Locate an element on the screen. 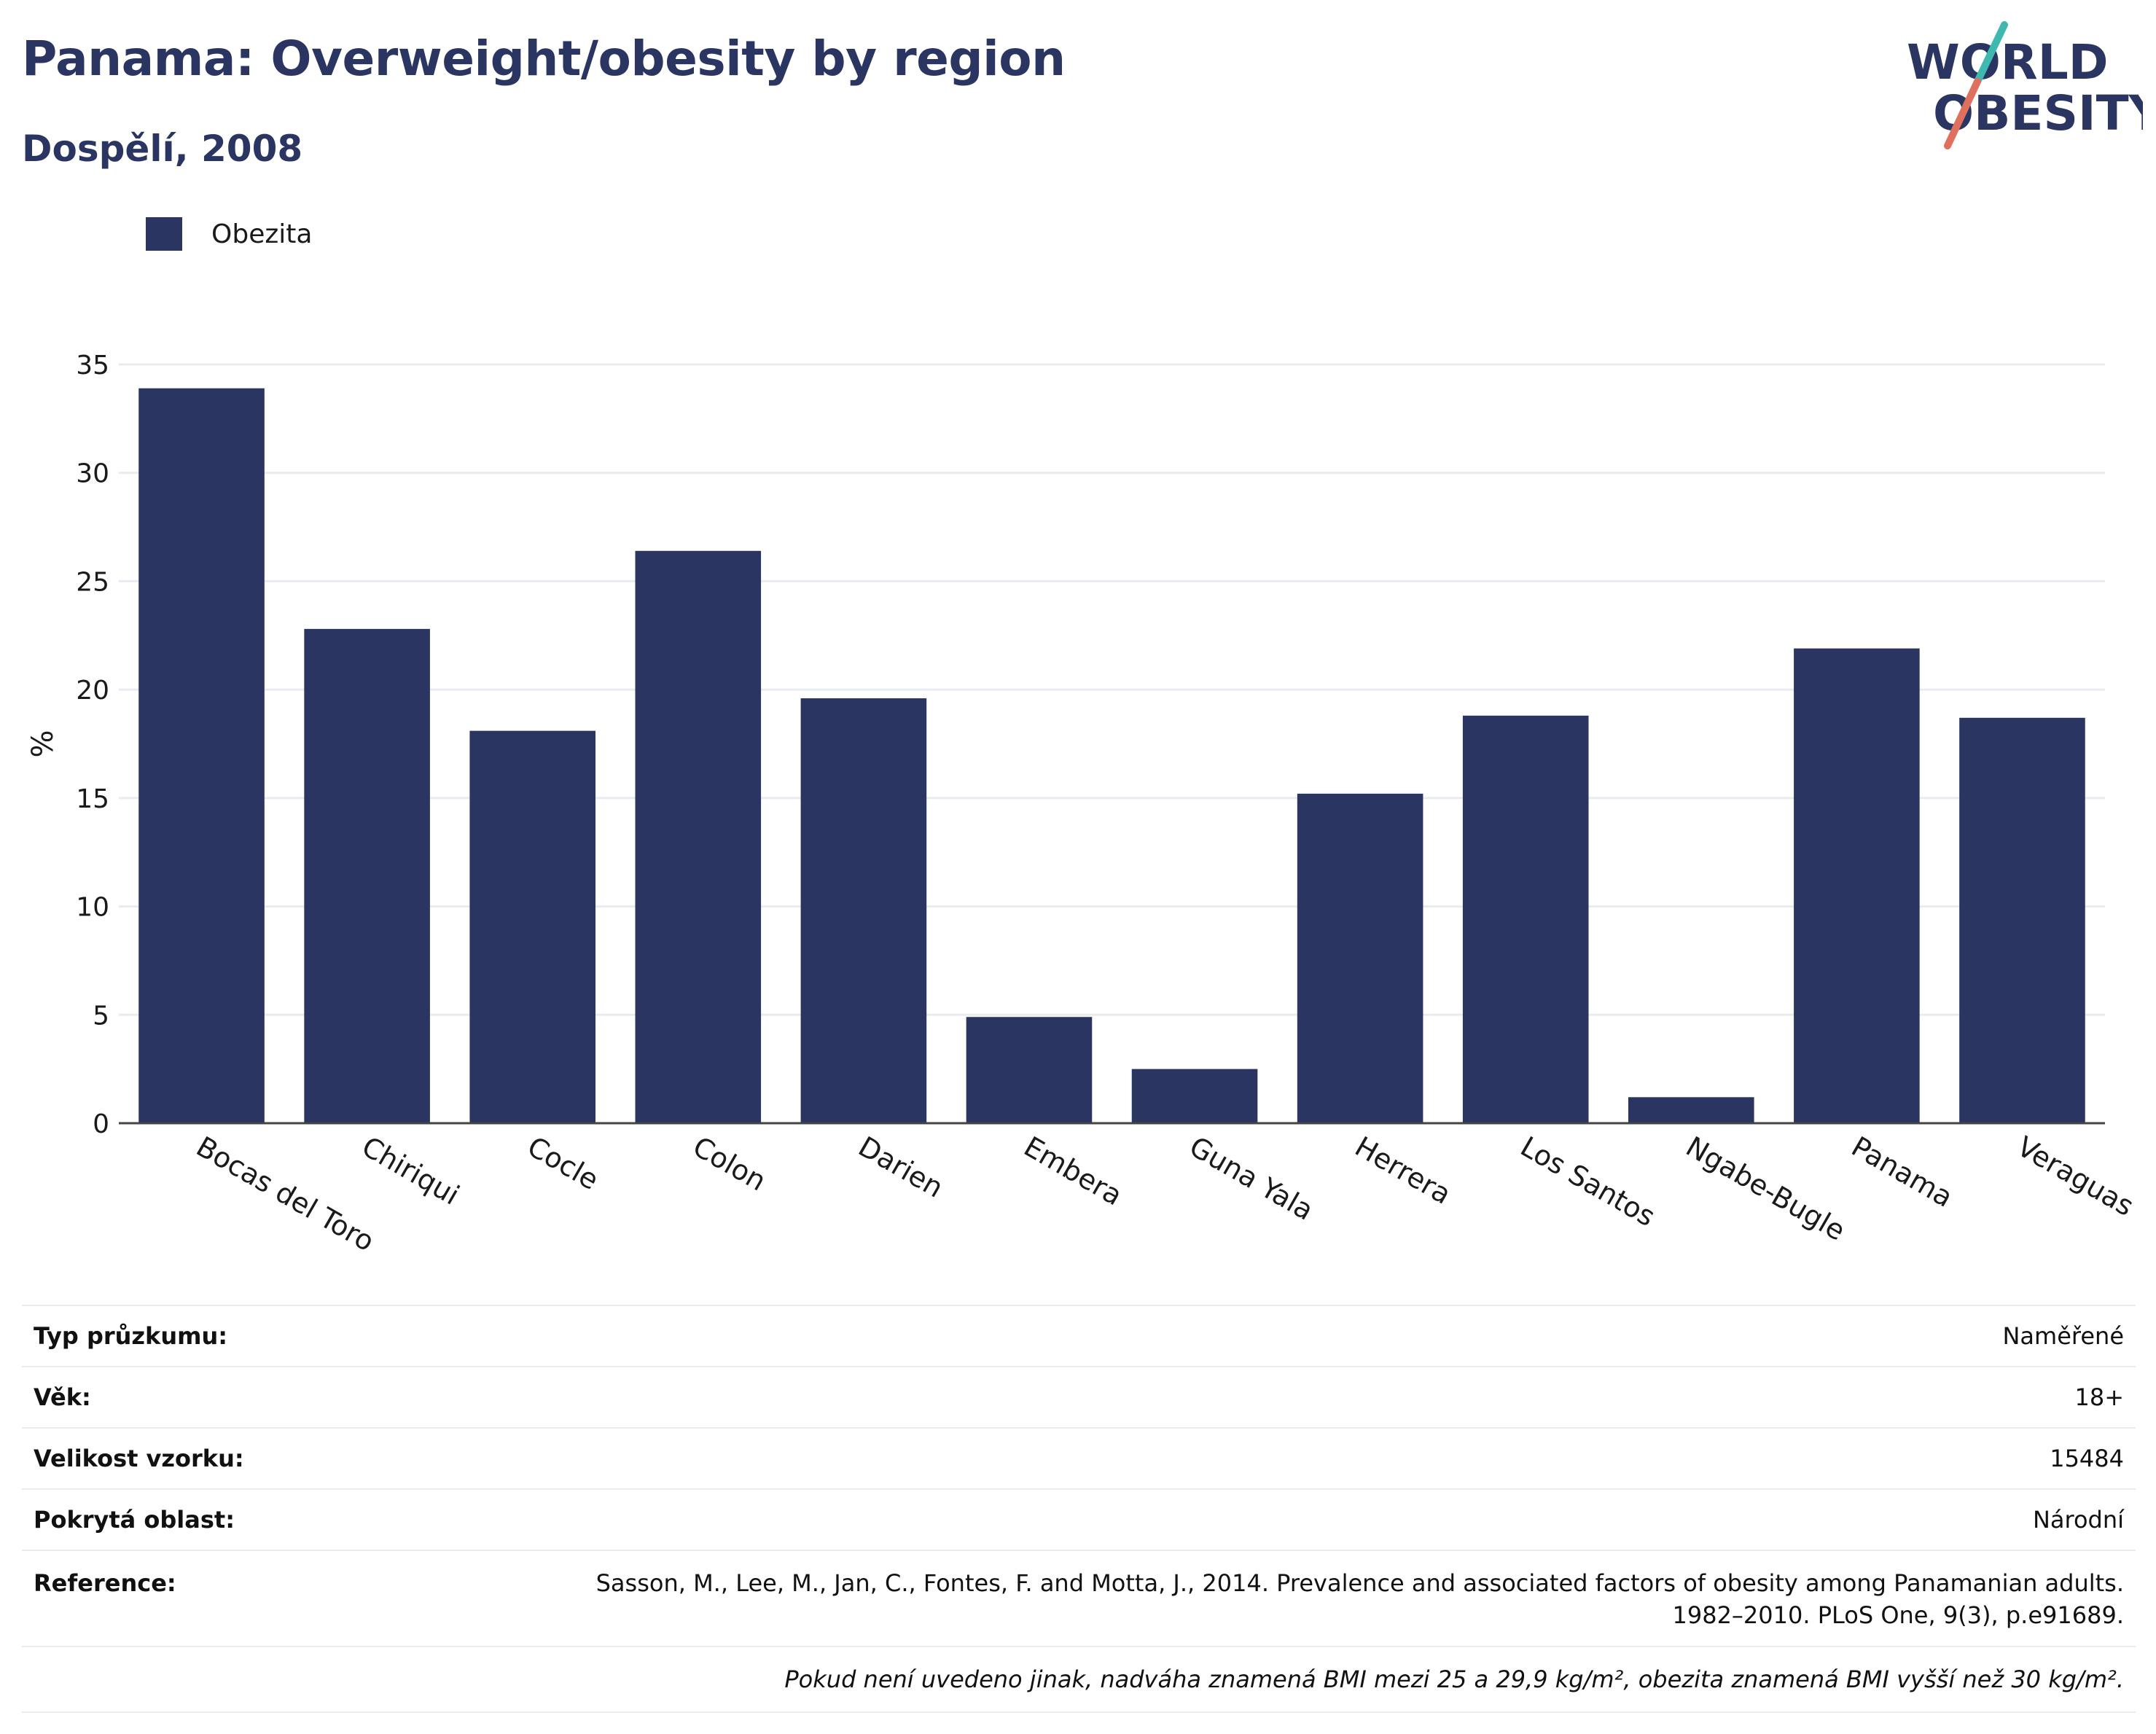  info-row-sample-size: Velikost vzorku: 15484 is located at coordinates (1079, 1458).